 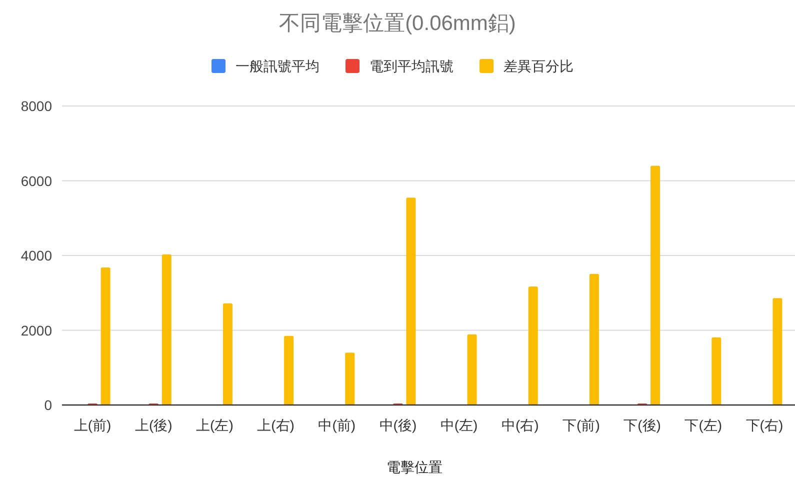 What do you see at coordinates (765, 425) in the screenshot?
I see `x-tick-label: 下(右)` at bounding box center [765, 425].